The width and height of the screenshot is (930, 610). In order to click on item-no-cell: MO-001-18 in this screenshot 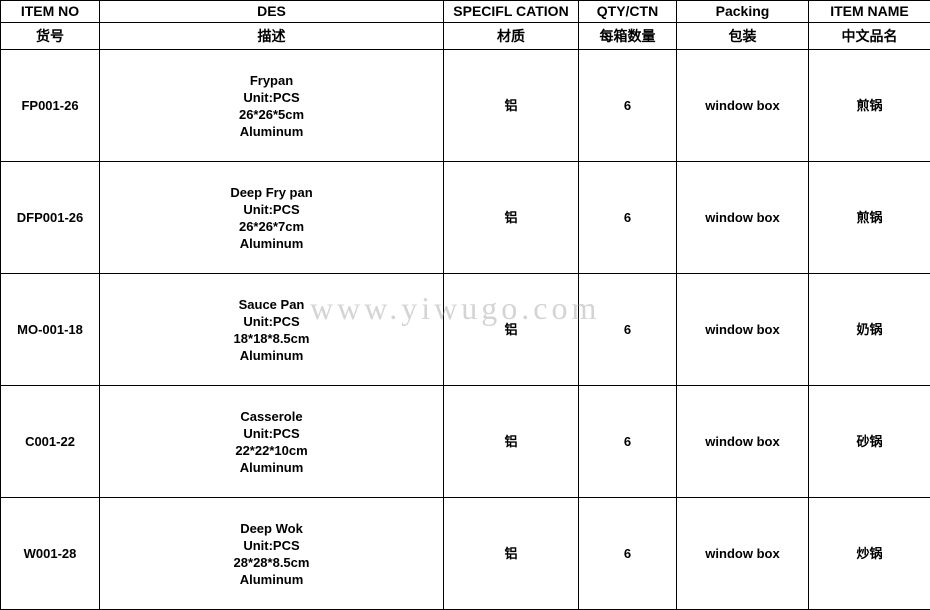, I will do `click(50, 329)`.